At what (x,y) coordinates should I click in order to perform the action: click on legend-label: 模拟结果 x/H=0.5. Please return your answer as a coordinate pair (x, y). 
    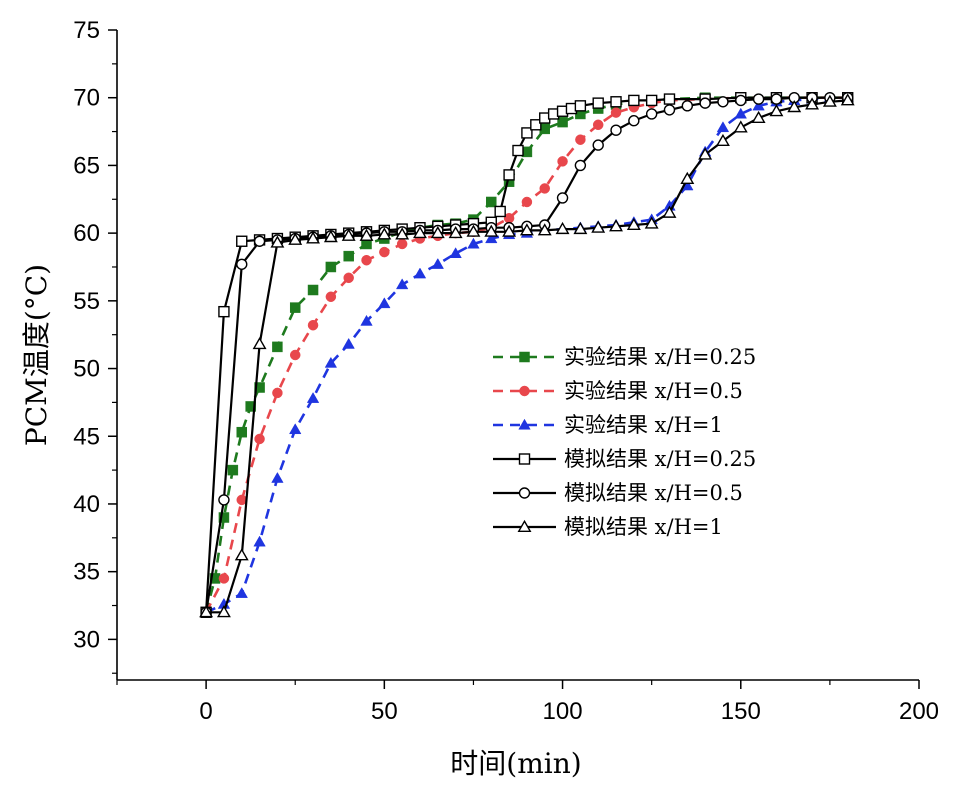
    Looking at the image, I should click on (653, 493).